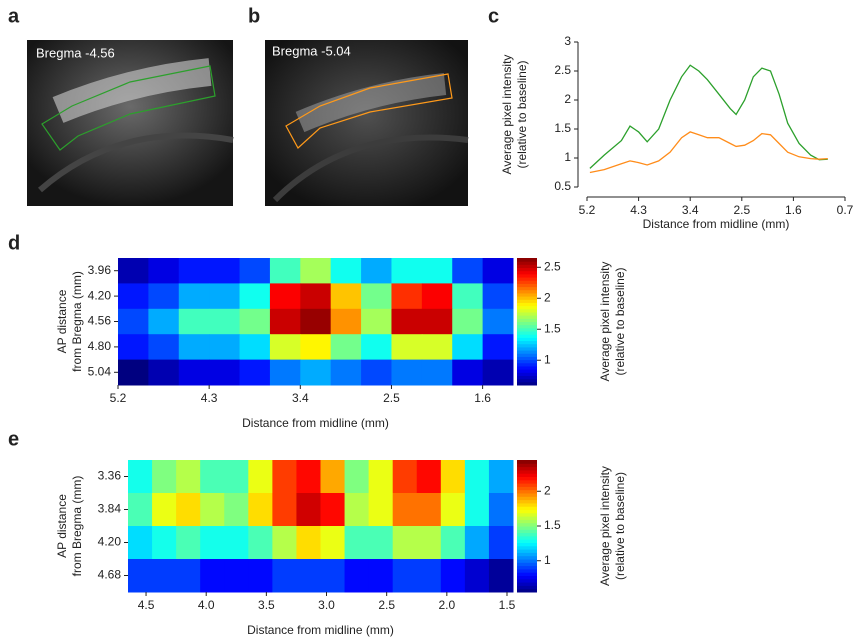  I want to click on x-tick-label: 4.3, so click(209, 398).